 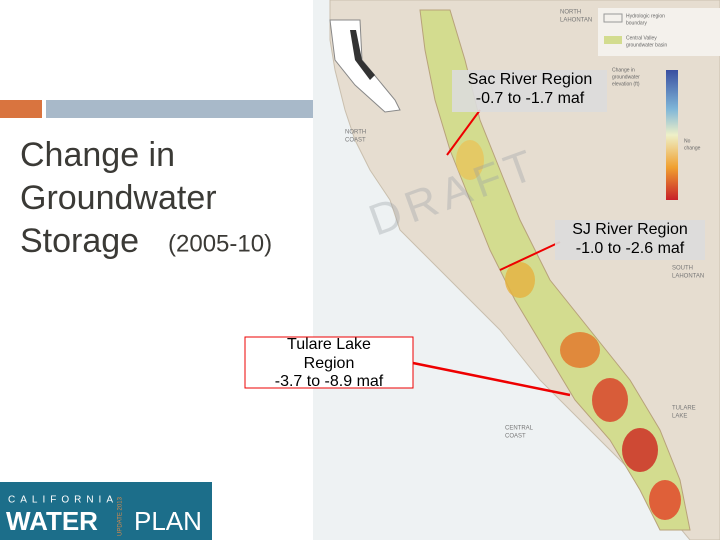 What do you see at coordinates (636, 23) in the screenshot?
I see `legend-text: boundary` at bounding box center [636, 23].